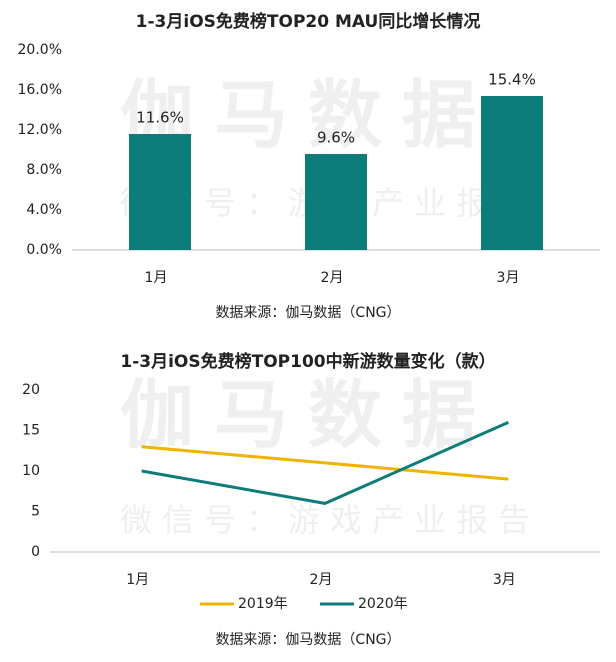 This screenshot has width=616, height=662. Describe the element at coordinates (44, 250) in the screenshot. I see `y-tick-label: 0.0%` at that location.